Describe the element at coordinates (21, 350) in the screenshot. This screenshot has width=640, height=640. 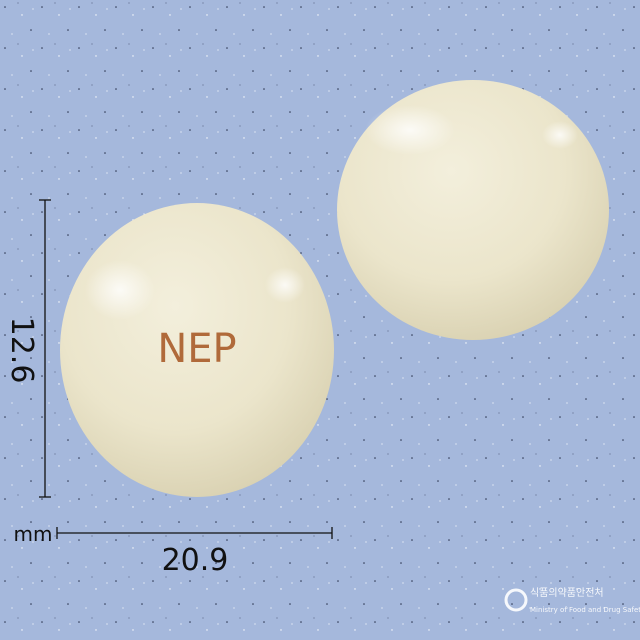
I see `height-label: 12.6` at that location.